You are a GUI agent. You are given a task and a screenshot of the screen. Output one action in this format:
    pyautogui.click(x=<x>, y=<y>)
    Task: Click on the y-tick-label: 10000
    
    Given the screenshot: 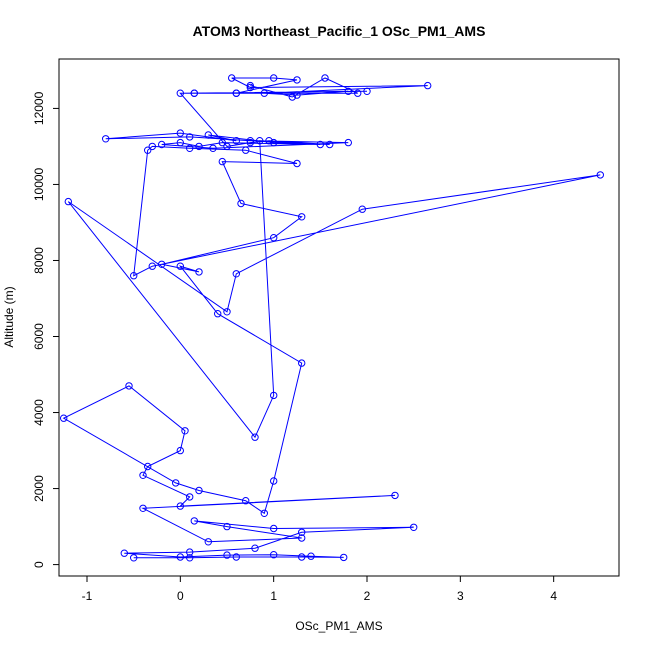 What is the action you would take?
    pyautogui.click(x=39, y=184)
    